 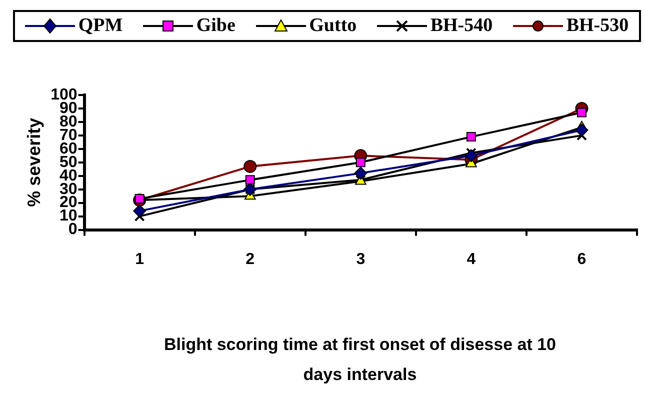 I want to click on y-tick-label: 0, so click(x=73, y=229).